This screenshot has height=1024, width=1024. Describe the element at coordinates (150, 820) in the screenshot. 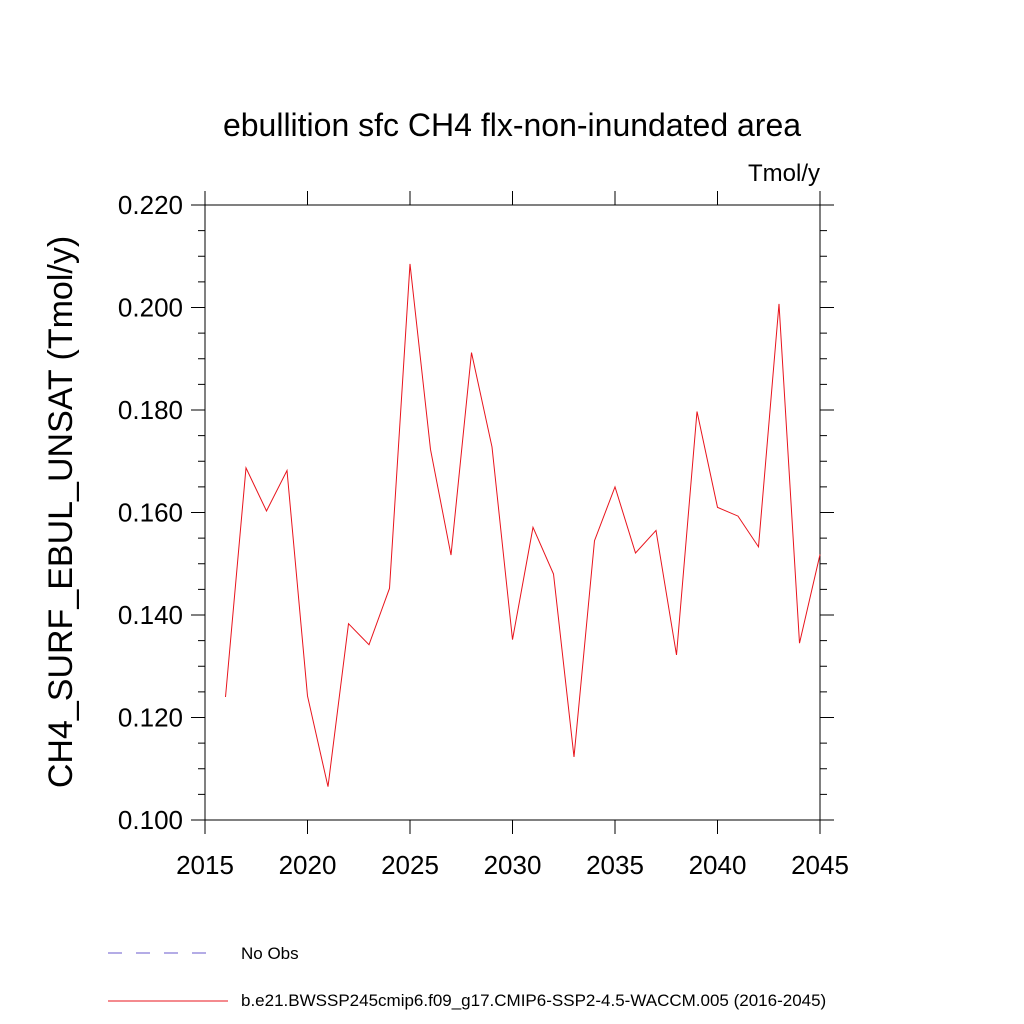

I see `y-tick-label: 0.100` at that location.